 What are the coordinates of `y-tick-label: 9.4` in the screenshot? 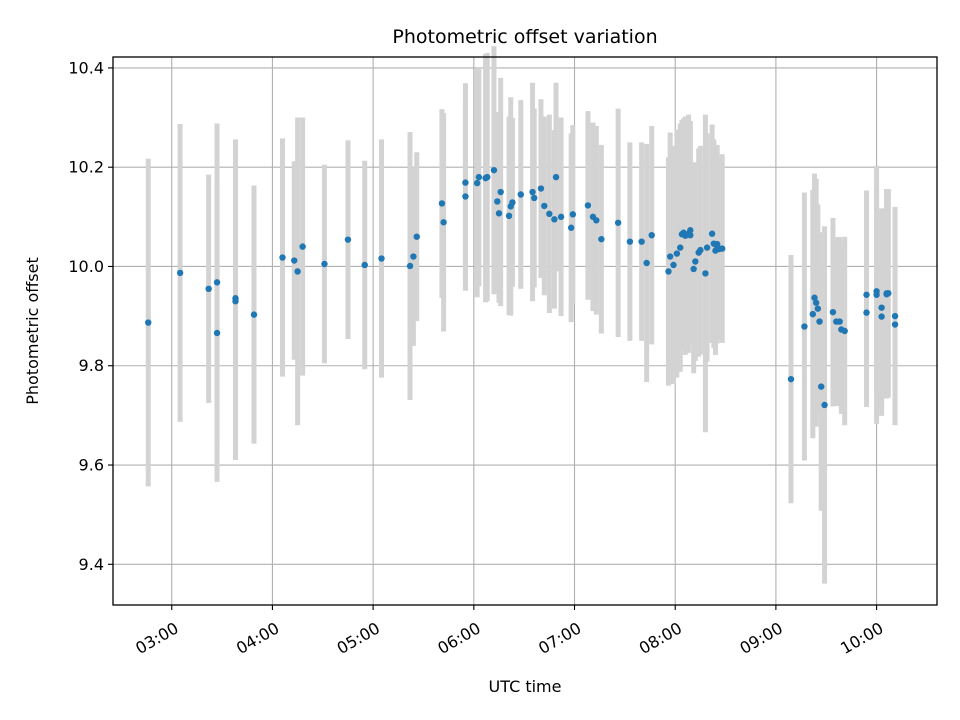 It's located at (91, 564).